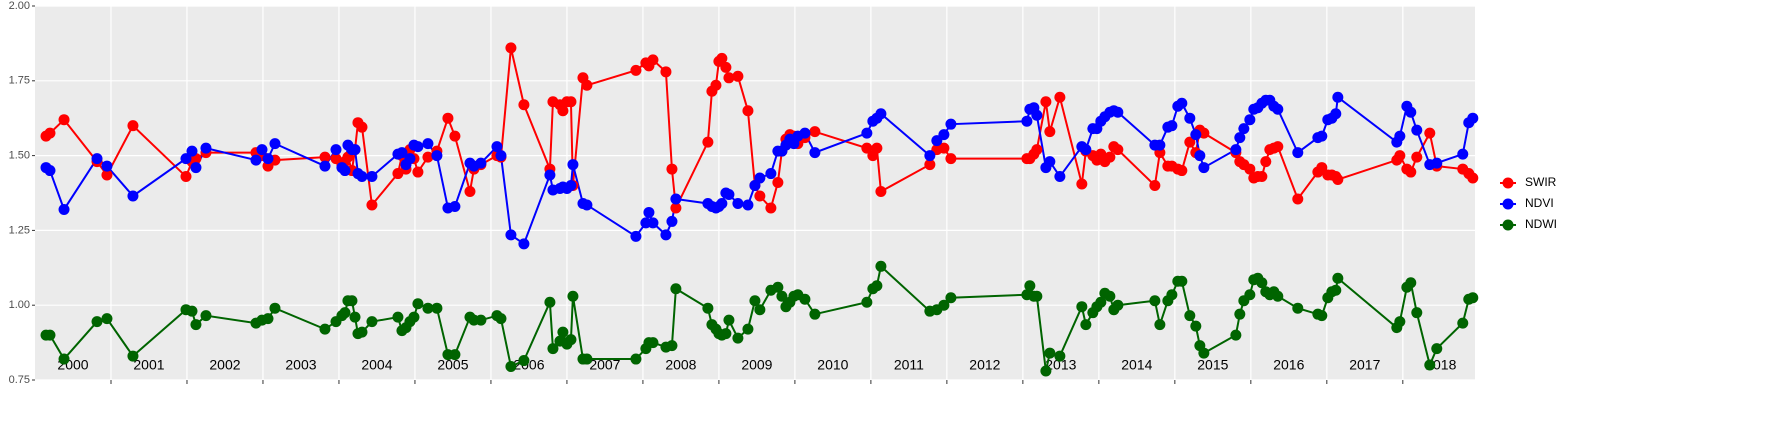 This screenshot has height=442, width=1773. What do you see at coordinates (1508, 225) in the screenshot?
I see `legend-marker` at bounding box center [1508, 225].